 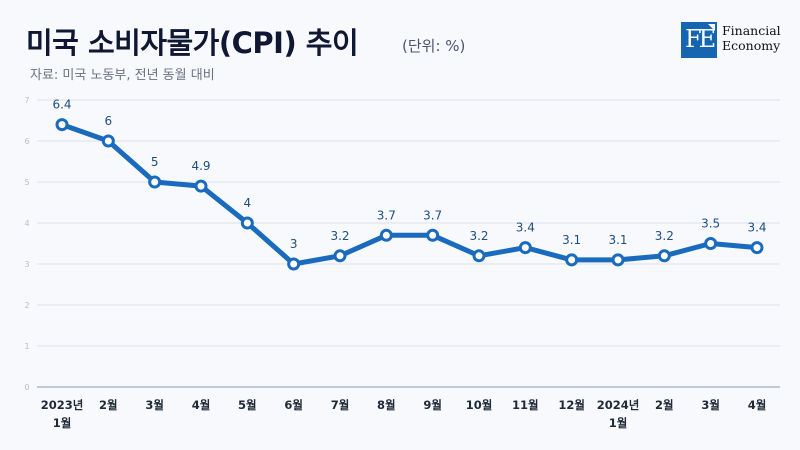 I want to click on logo-corner-decoration, so click(x=711, y=27).